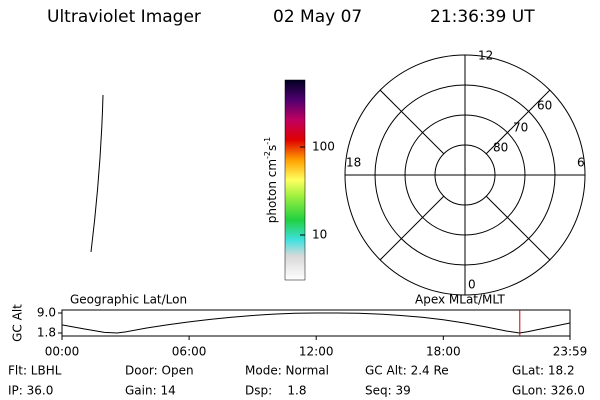 This screenshot has height=400, width=600. Describe the element at coordinates (388, 391) in the screenshot. I see `info-field: Seq: 39` at that location.